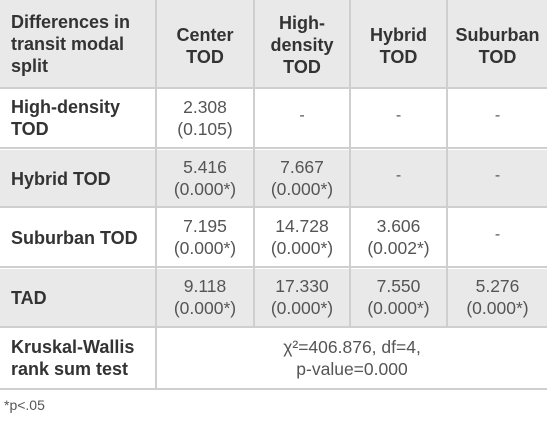 The height and width of the screenshot is (421, 547). What do you see at coordinates (61, 179) in the screenshot?
I see `row-label-hybrid-tod: Hybrid TOD` at bounding box center [61, 179].